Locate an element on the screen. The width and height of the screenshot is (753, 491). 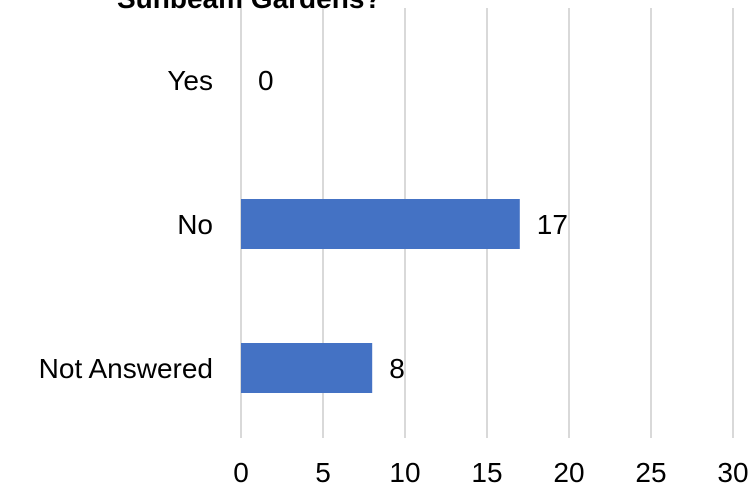
data-label: 0 is located at coordinates (266, 80).